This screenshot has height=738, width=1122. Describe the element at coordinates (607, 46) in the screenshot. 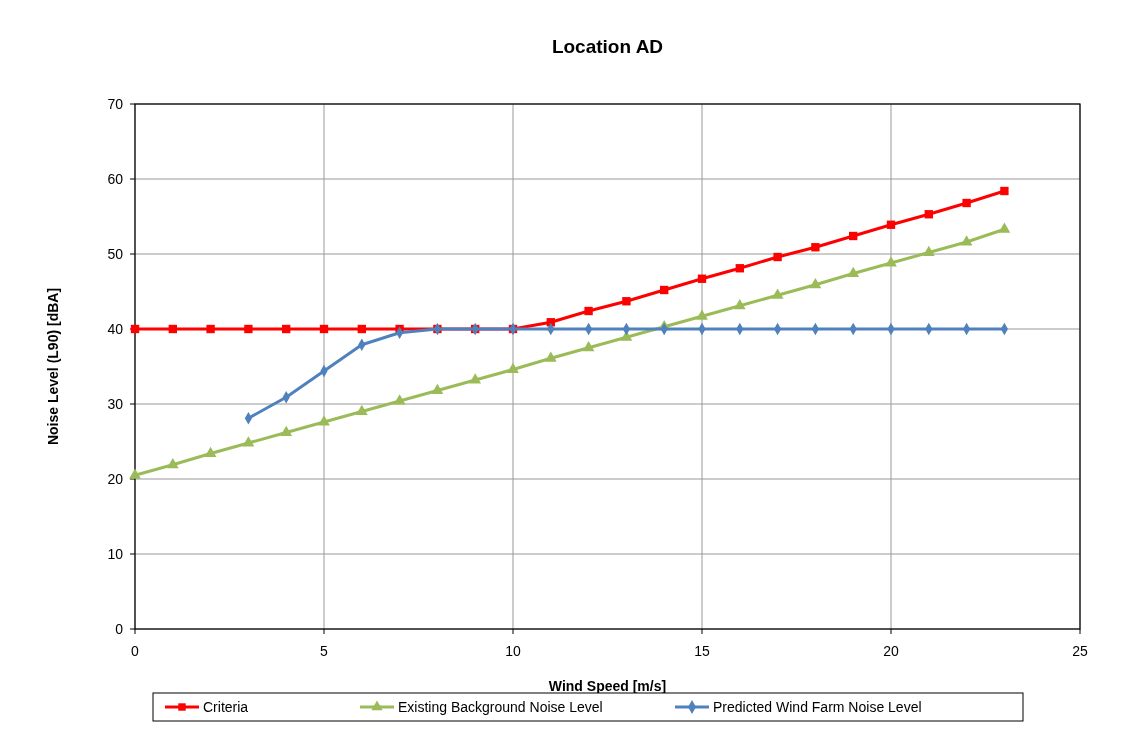

I see `chart-title: Location AD` at that location.